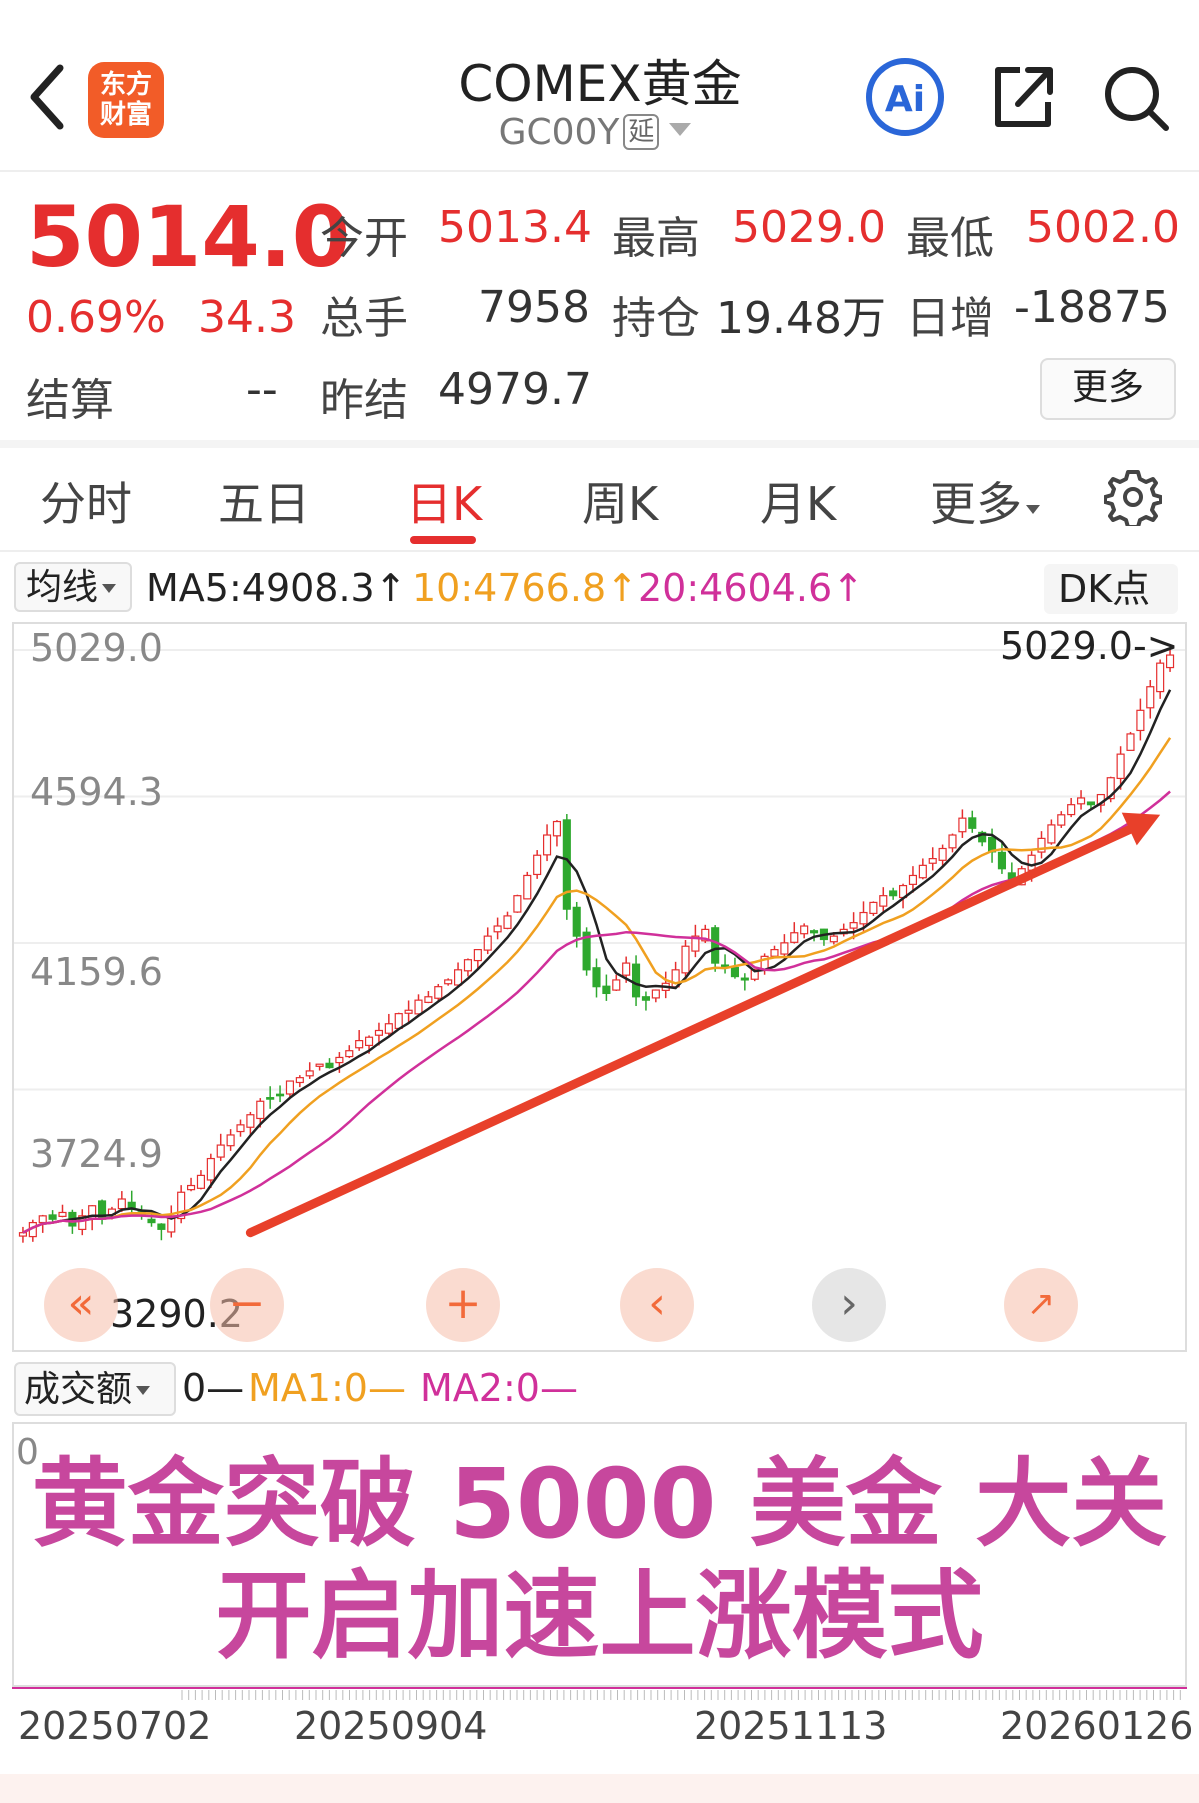 This screenshot has height=1803, width=1199. I want to click on gear-icon, so click(1133, 497).